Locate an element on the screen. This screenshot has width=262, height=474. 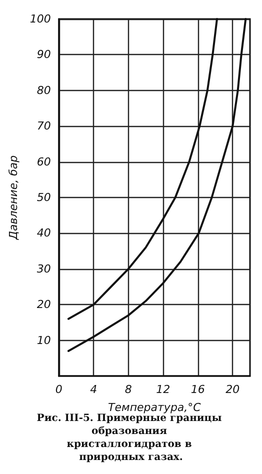
x-tick-label: 4 is located at coordinates (94, 389).